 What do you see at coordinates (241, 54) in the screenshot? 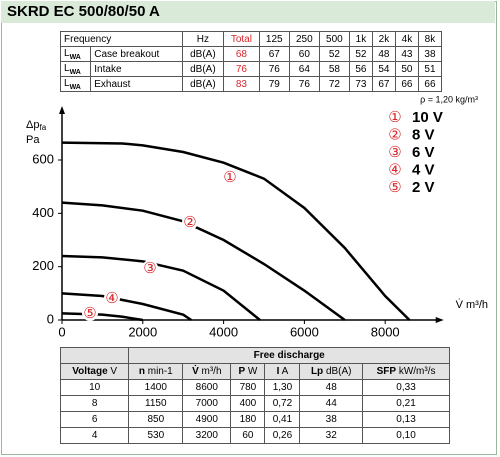
I see `total: 68` at bounding box center [241, 54].